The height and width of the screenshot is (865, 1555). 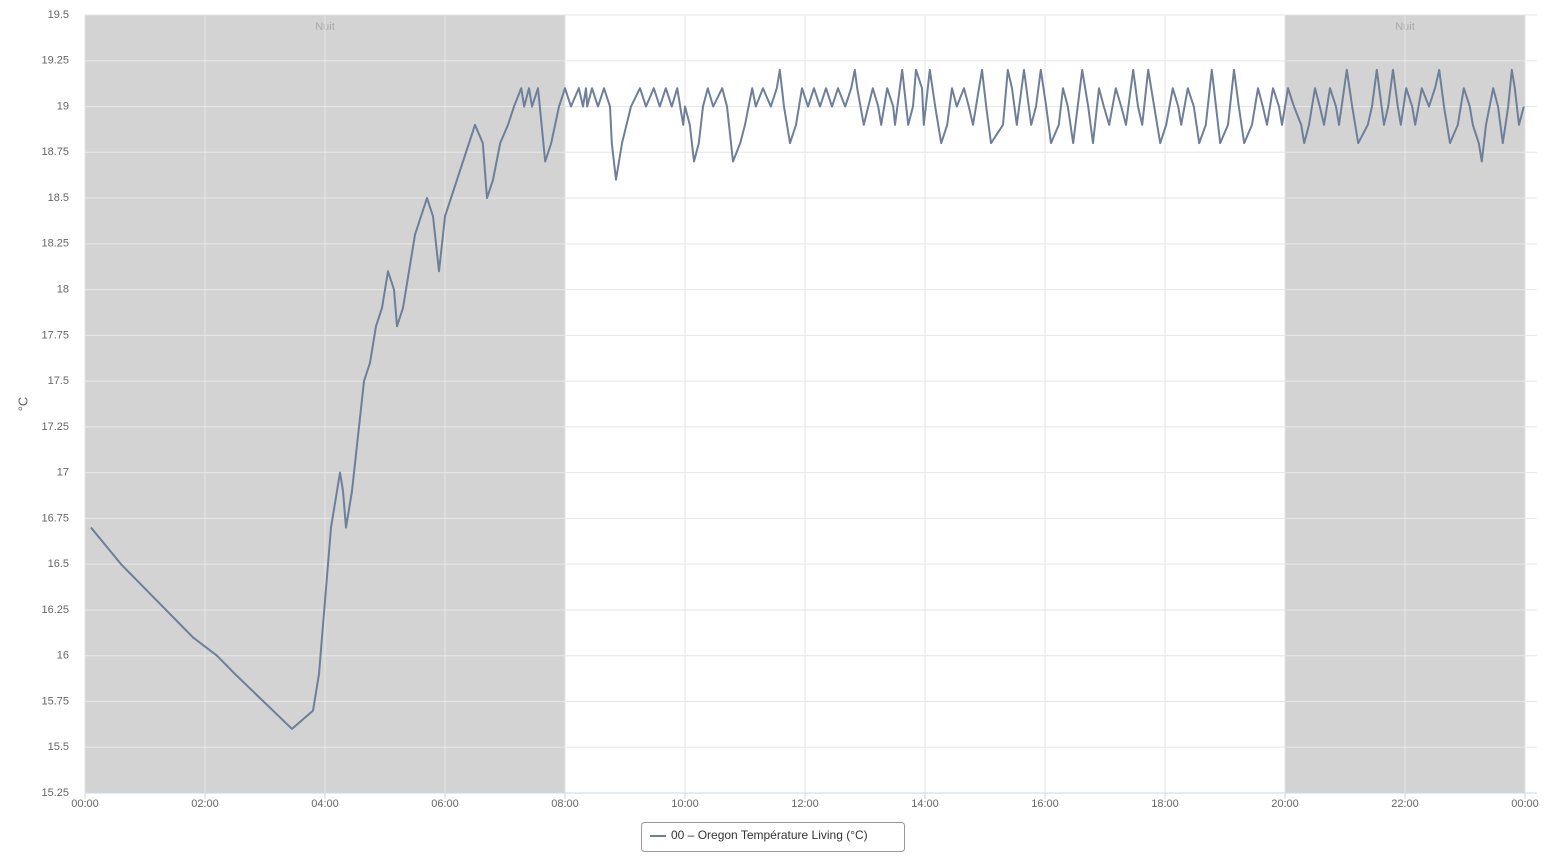 What do you see at coordinates (55, 701) in the screenshot?
I see `y-tick-label: 15.75` at bounding box center [55, 701].